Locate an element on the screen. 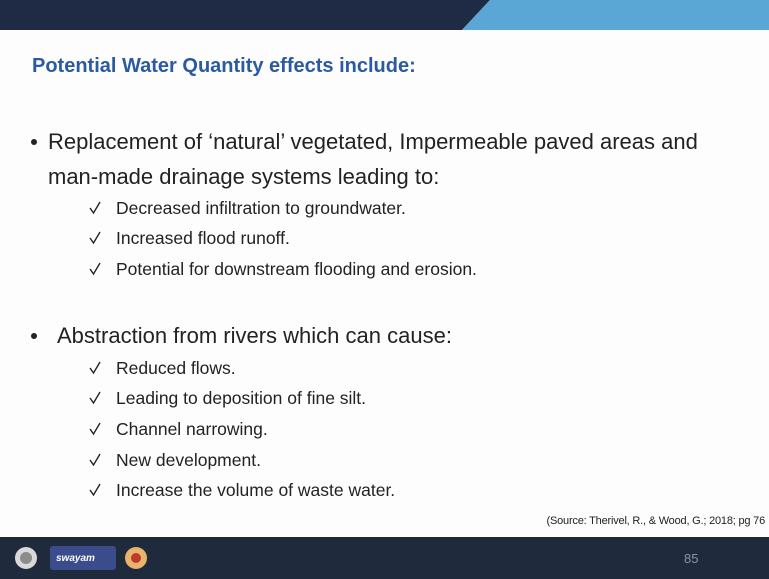 This screenshot has height=579, width=769. sub-item: Leading to deposition of fine silt. is located at coordinates (241, 398).